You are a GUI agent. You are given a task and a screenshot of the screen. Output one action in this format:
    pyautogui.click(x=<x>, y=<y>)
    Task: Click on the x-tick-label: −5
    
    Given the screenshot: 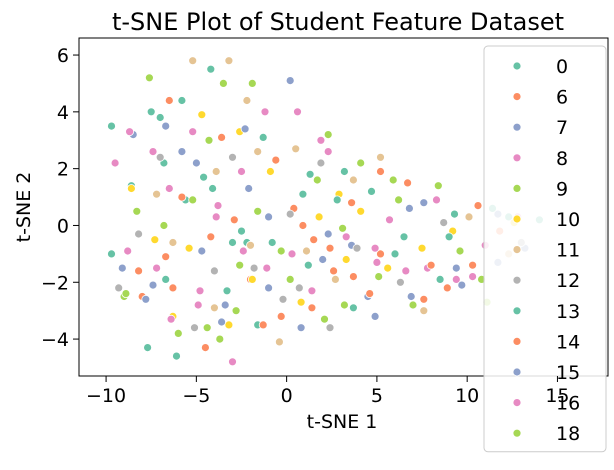 What is the action you would take?
    pyautogui.click(x=196, y=396)
    